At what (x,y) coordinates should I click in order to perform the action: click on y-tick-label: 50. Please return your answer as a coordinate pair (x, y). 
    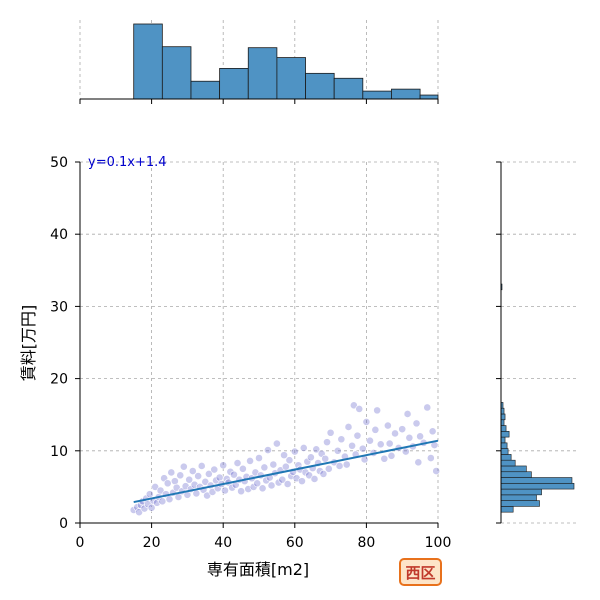
    Looking at the image, I should click on (59, 163).